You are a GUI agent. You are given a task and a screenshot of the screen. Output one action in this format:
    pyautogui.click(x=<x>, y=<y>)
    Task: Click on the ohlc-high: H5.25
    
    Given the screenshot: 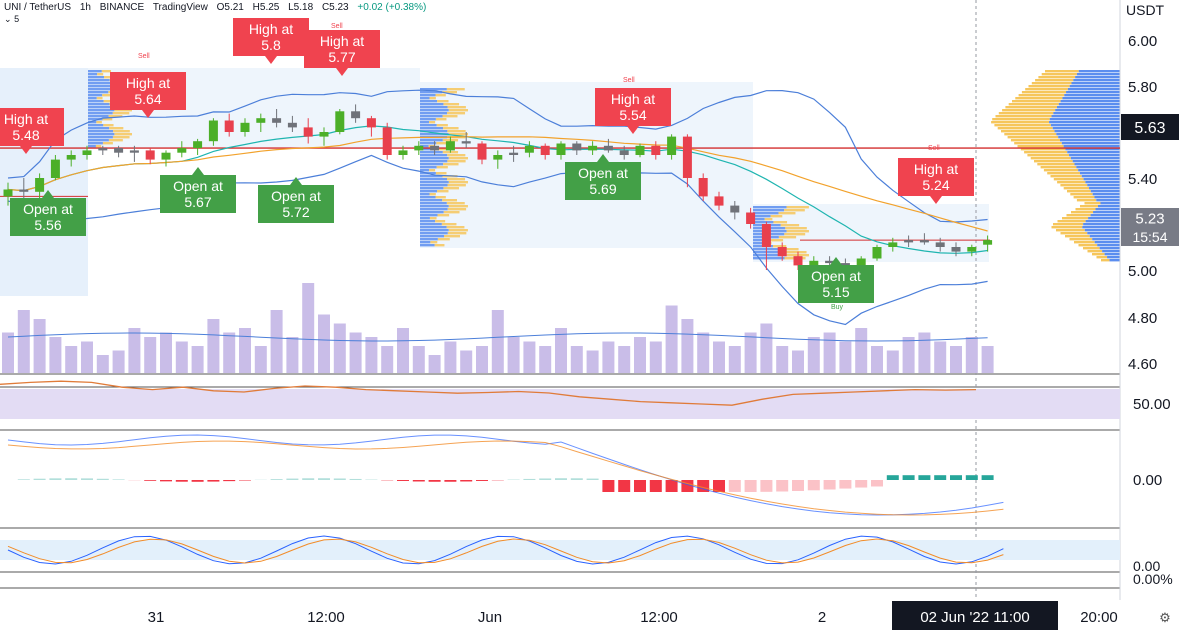 What is the action you would take?
    pyautogui.click(x=266, y=7)
    